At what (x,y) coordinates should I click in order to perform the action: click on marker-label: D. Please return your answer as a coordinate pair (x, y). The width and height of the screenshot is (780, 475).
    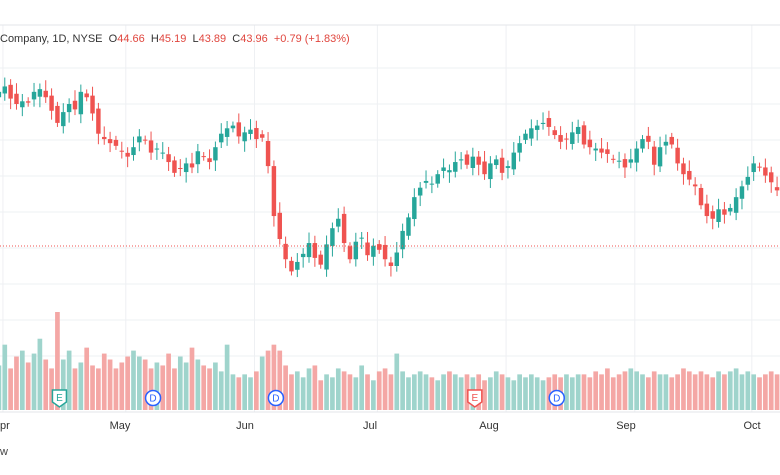
    Looking at the image, I should click on (275, 399).